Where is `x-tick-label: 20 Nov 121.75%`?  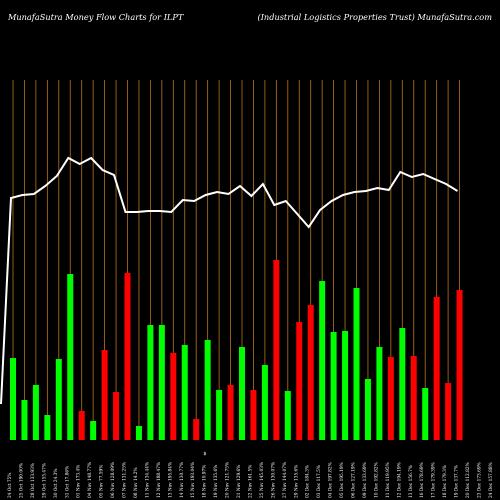
x-tick-label: 20 Nov 121.75% is located at coordinates (228, 480).